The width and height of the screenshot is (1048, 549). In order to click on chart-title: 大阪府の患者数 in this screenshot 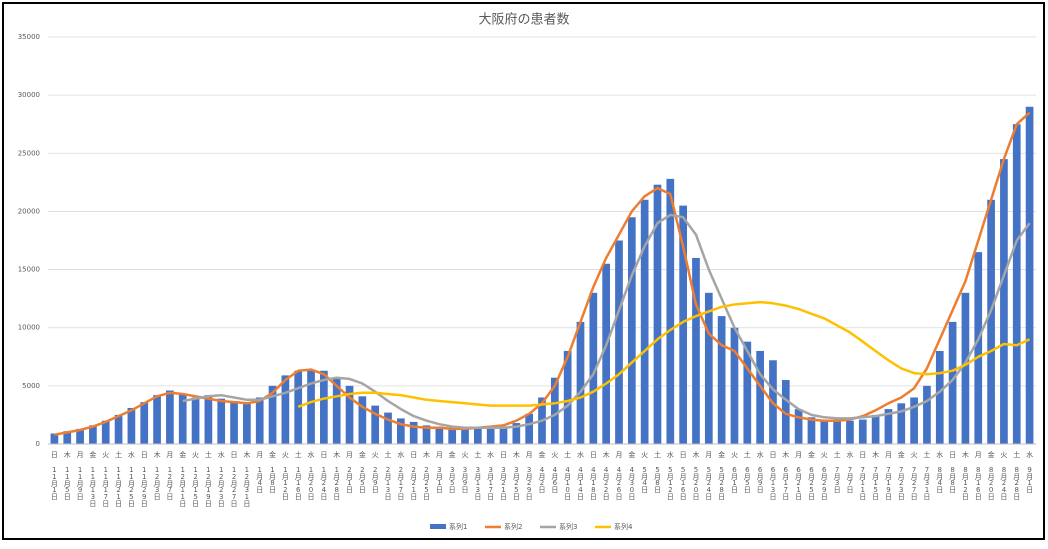, I will do `click(523, 20)`.